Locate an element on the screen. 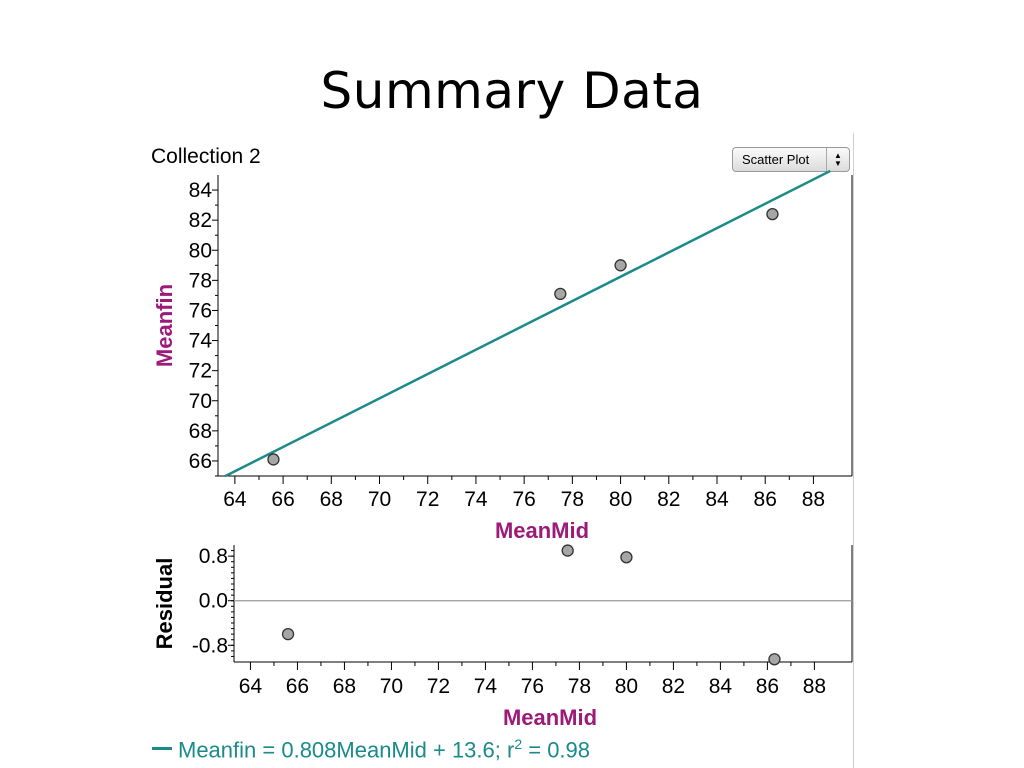  residual-x-tick-label: 64 is located at coordinates (251, 686).